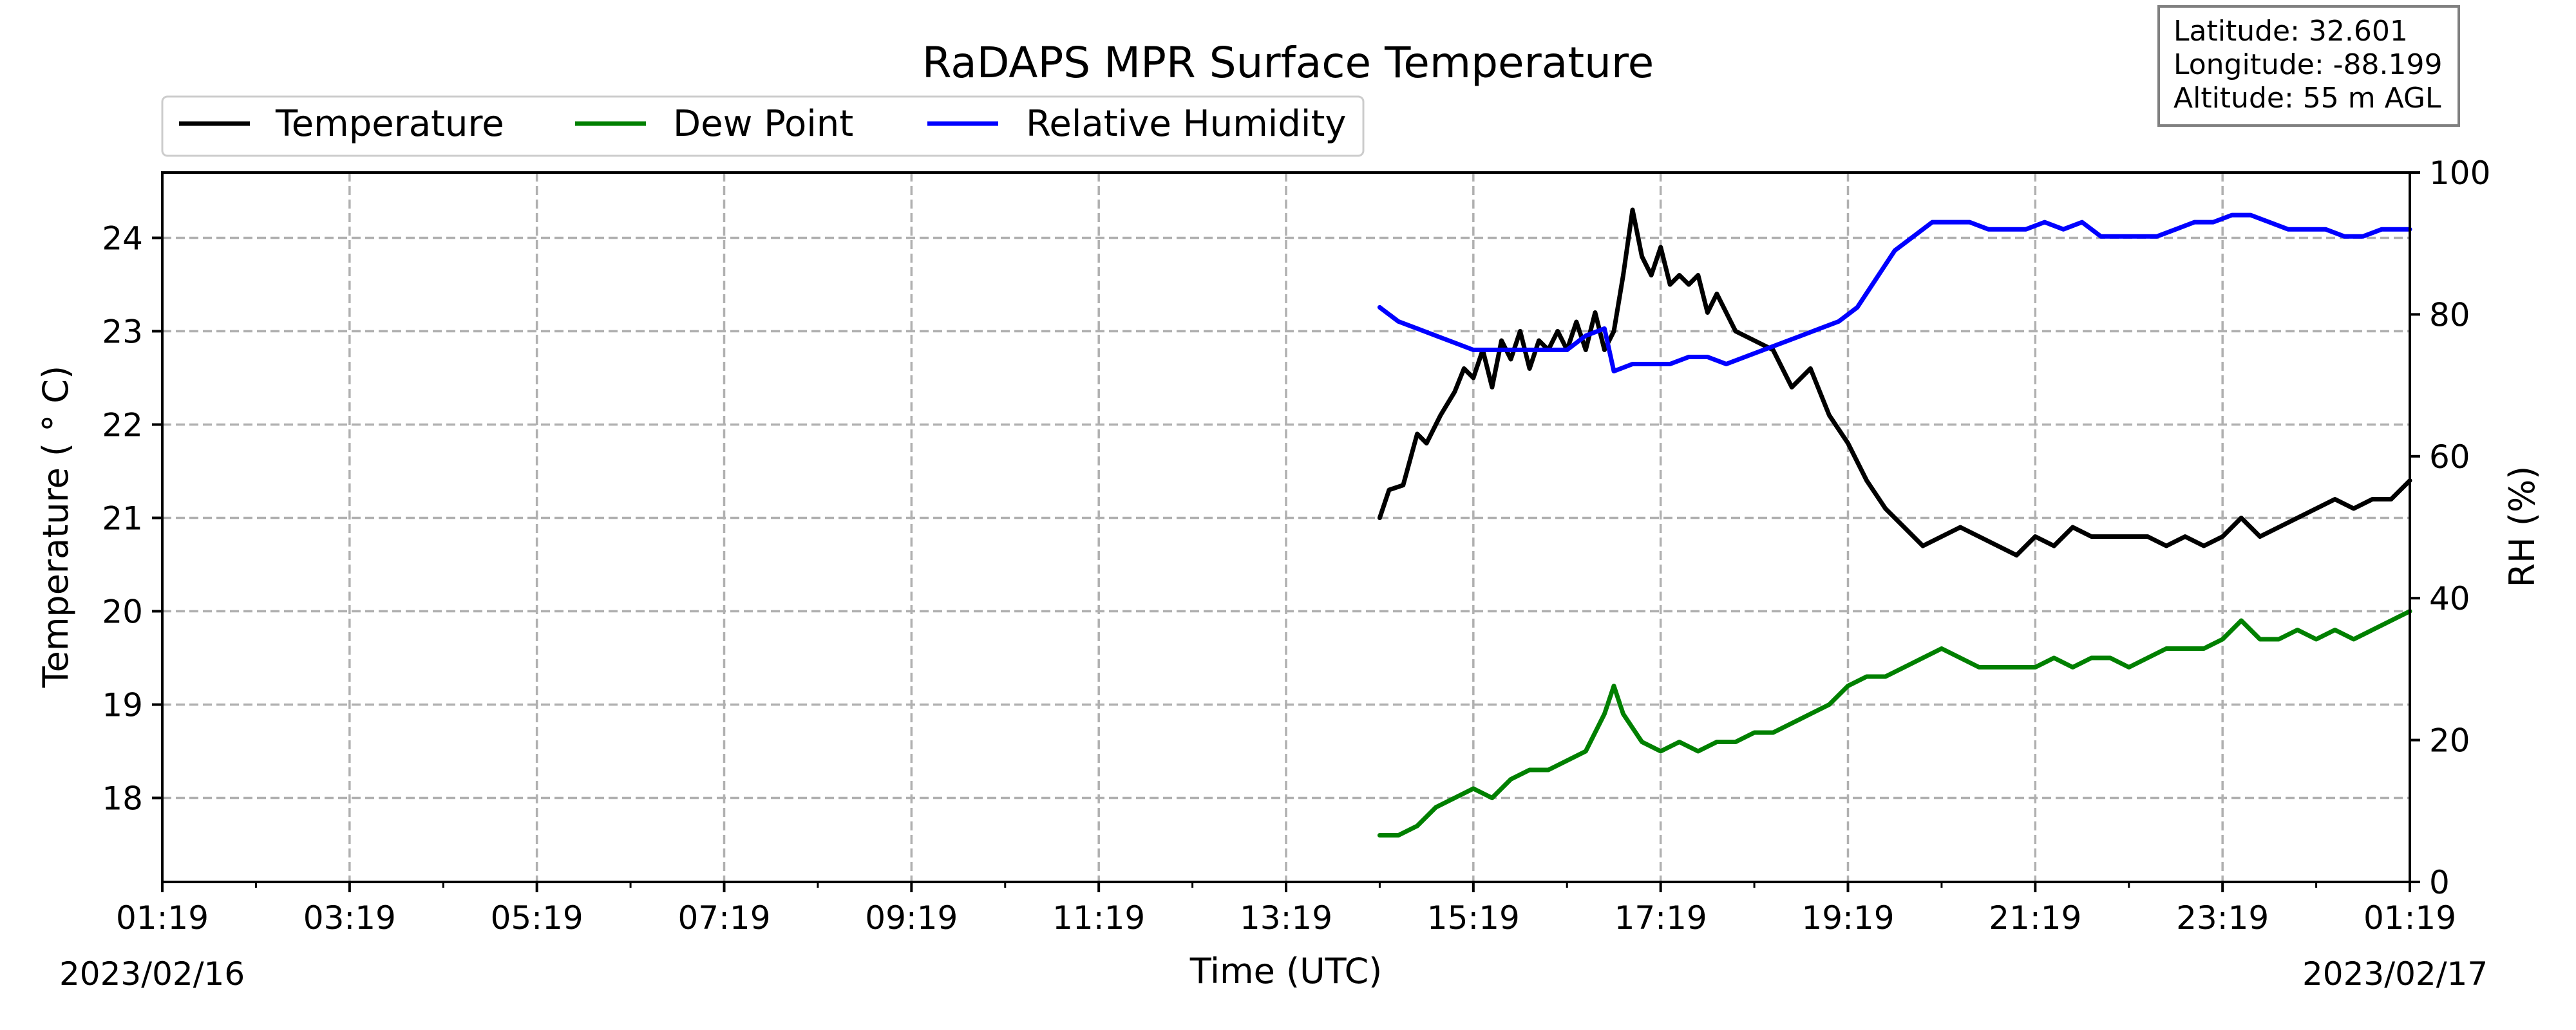 The width and height of the screenshot is (2576, 1030). Describe the element at coordinates (2035, 918) in the screenshot. I see `x-tick-label: 21:19` at that location.